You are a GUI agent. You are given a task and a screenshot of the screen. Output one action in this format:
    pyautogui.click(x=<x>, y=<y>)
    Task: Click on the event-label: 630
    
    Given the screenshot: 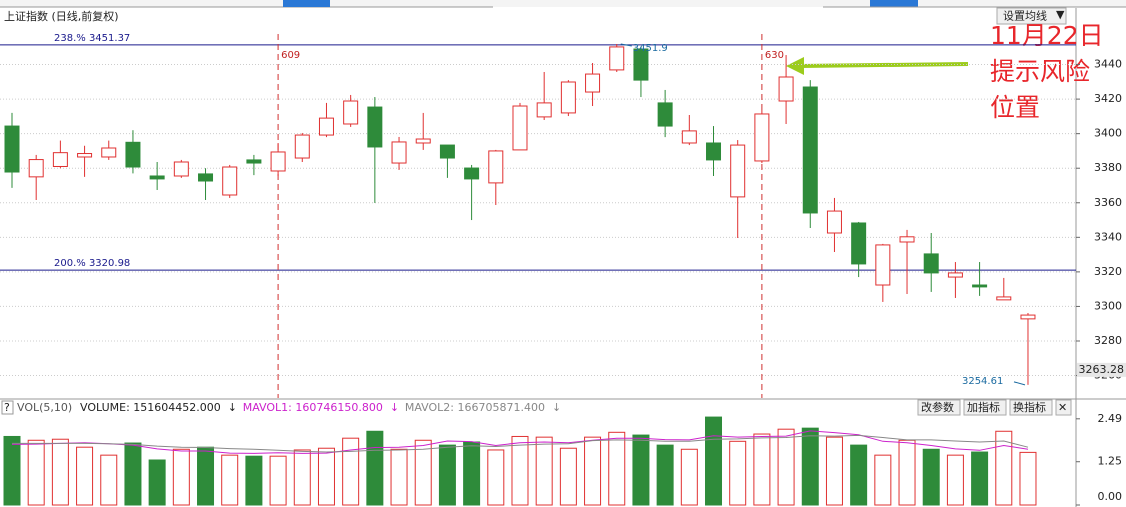 What is the action you would take?
    pyautogui.click(x=774, y=55)
    